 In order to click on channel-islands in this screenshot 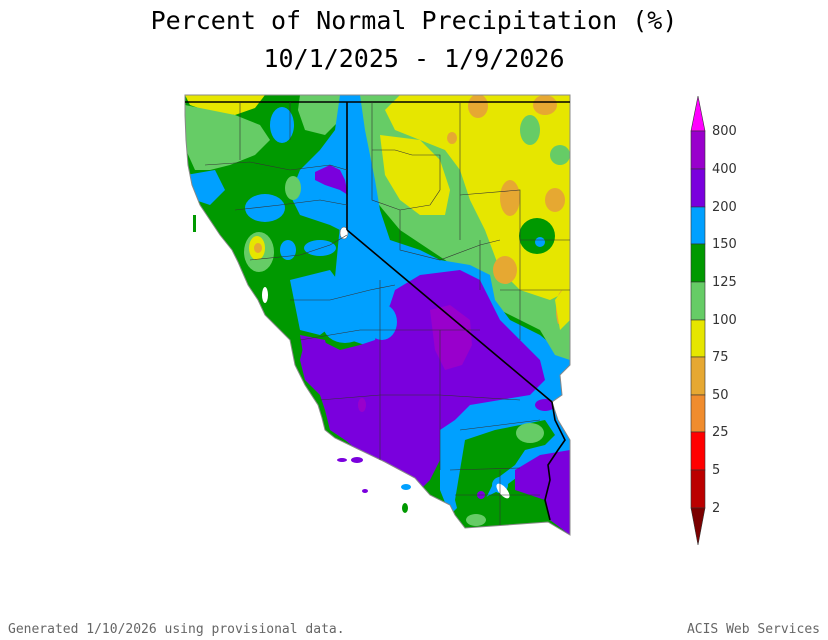, I will do `click(302, 364)`.